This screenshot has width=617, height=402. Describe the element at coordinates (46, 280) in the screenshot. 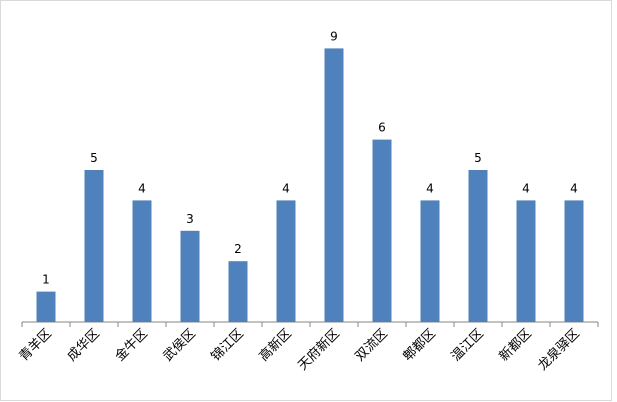

I see `data-label: 1` at that location.